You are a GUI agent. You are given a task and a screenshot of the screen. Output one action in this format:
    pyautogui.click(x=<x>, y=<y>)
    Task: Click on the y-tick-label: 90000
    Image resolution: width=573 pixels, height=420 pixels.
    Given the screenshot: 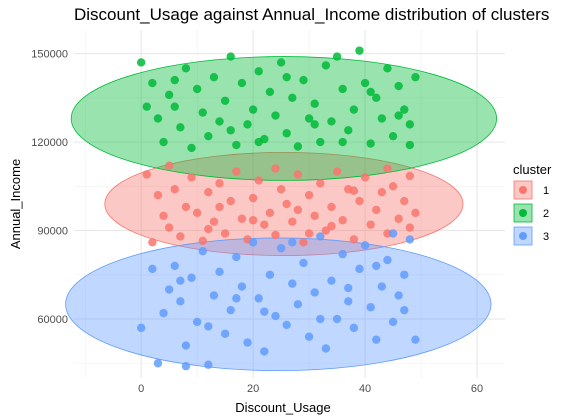 What is the action you would take?
    pyautogui.click(x=52, y=232)
    